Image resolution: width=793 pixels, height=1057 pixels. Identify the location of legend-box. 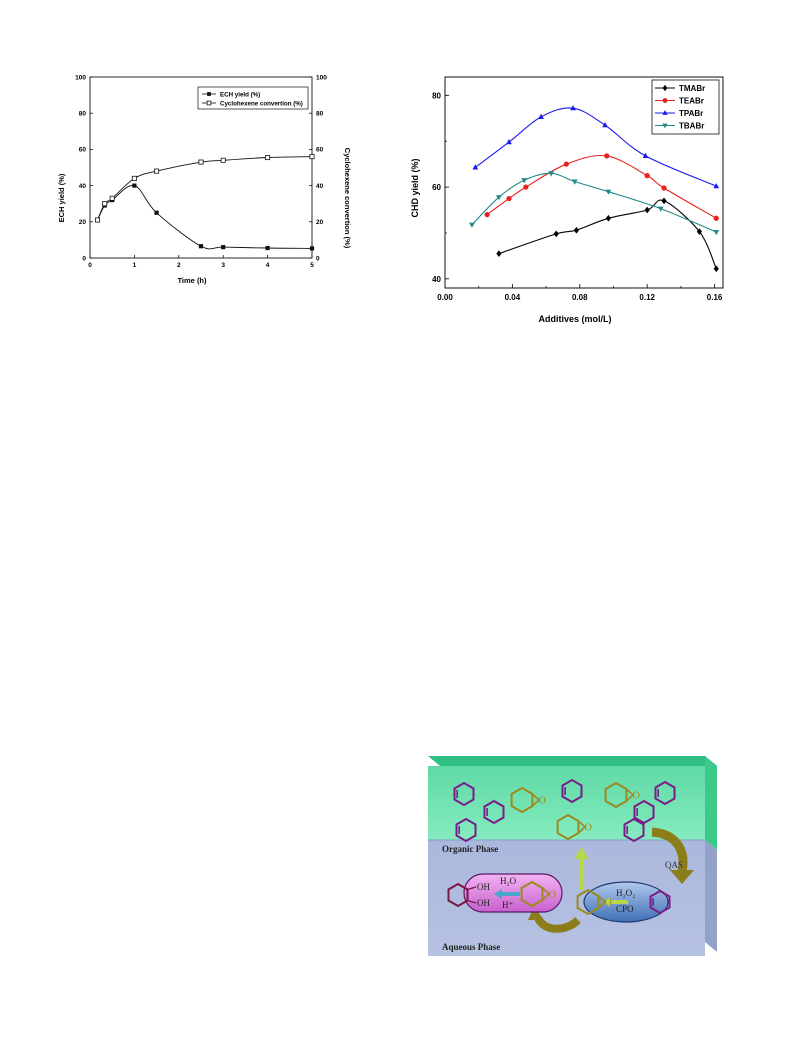
(253, 98).